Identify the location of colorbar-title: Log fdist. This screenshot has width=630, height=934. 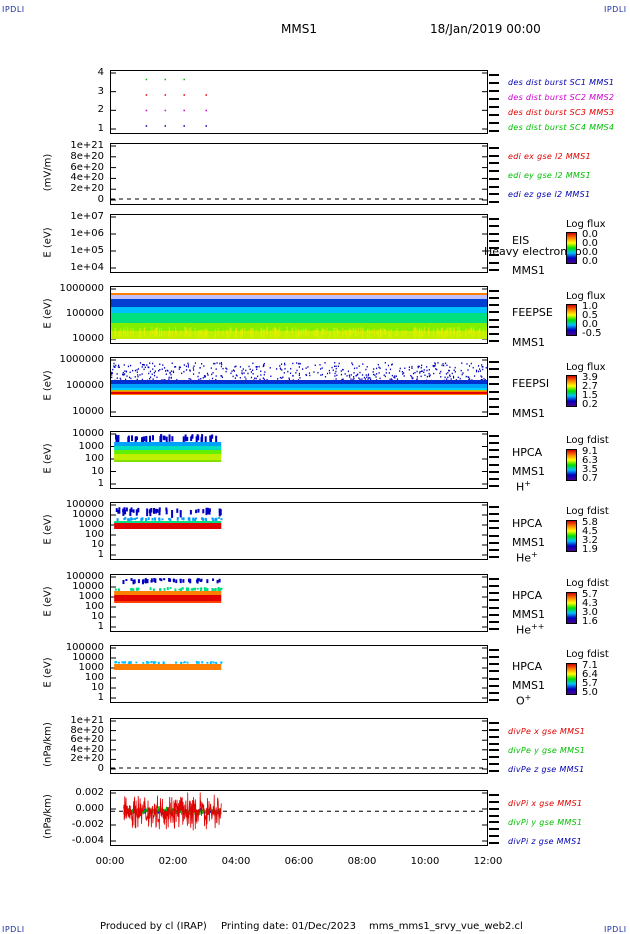
(587, 583).